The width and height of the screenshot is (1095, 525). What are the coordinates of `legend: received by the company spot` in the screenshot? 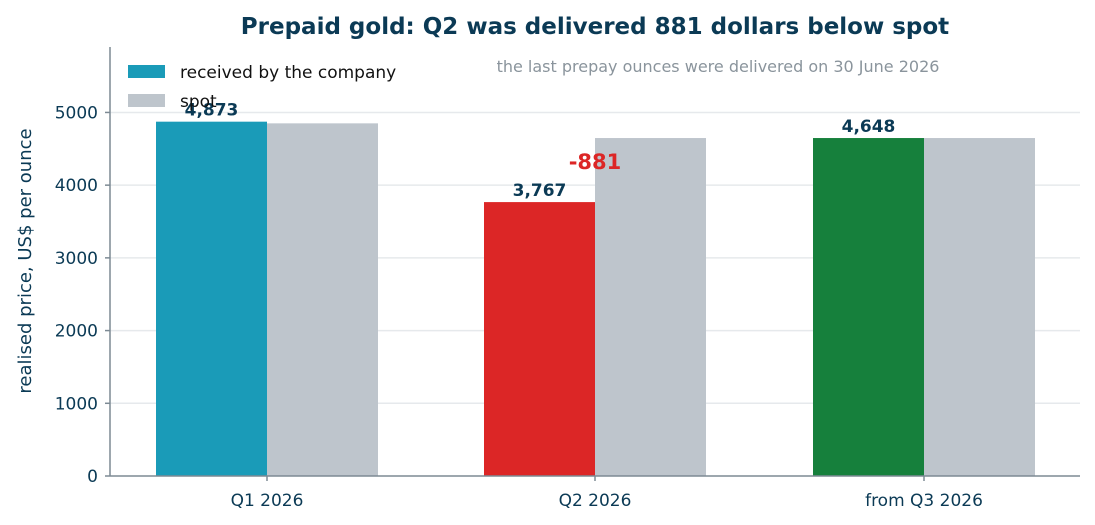 It's located at (262, 87).